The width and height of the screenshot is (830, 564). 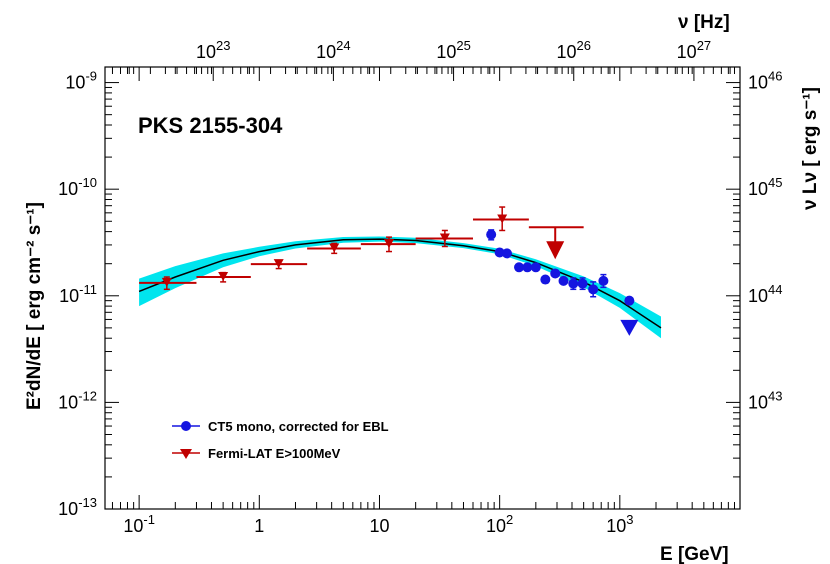 What do you see at coordinates (259, 526) in the screenshot?
I see `x-tick-label: 1` at bounding box center [259, 526].